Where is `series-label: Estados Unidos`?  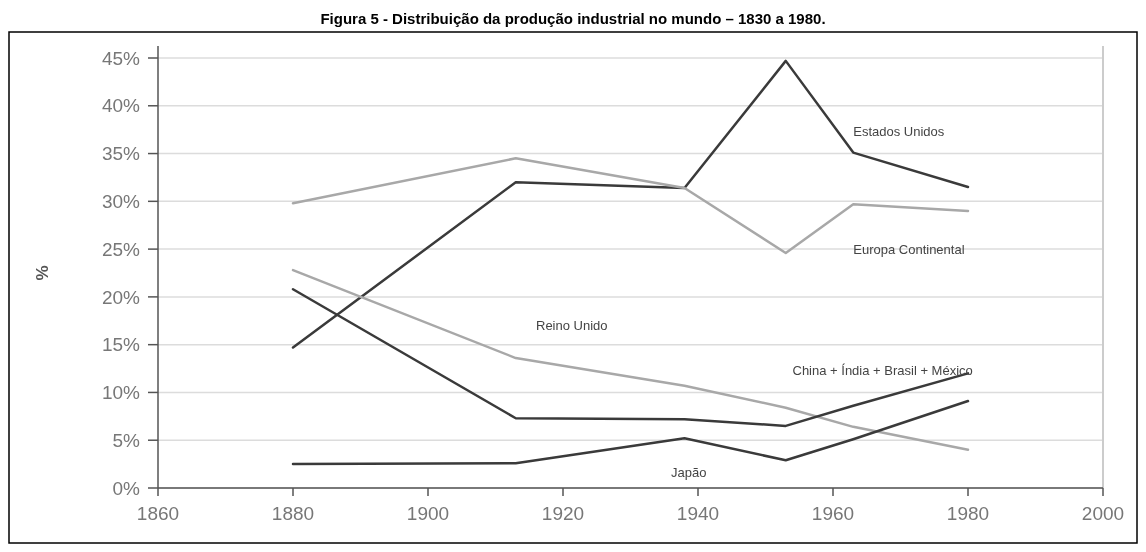
series-label: Estados Unidos is located at coordinates (899, 132).